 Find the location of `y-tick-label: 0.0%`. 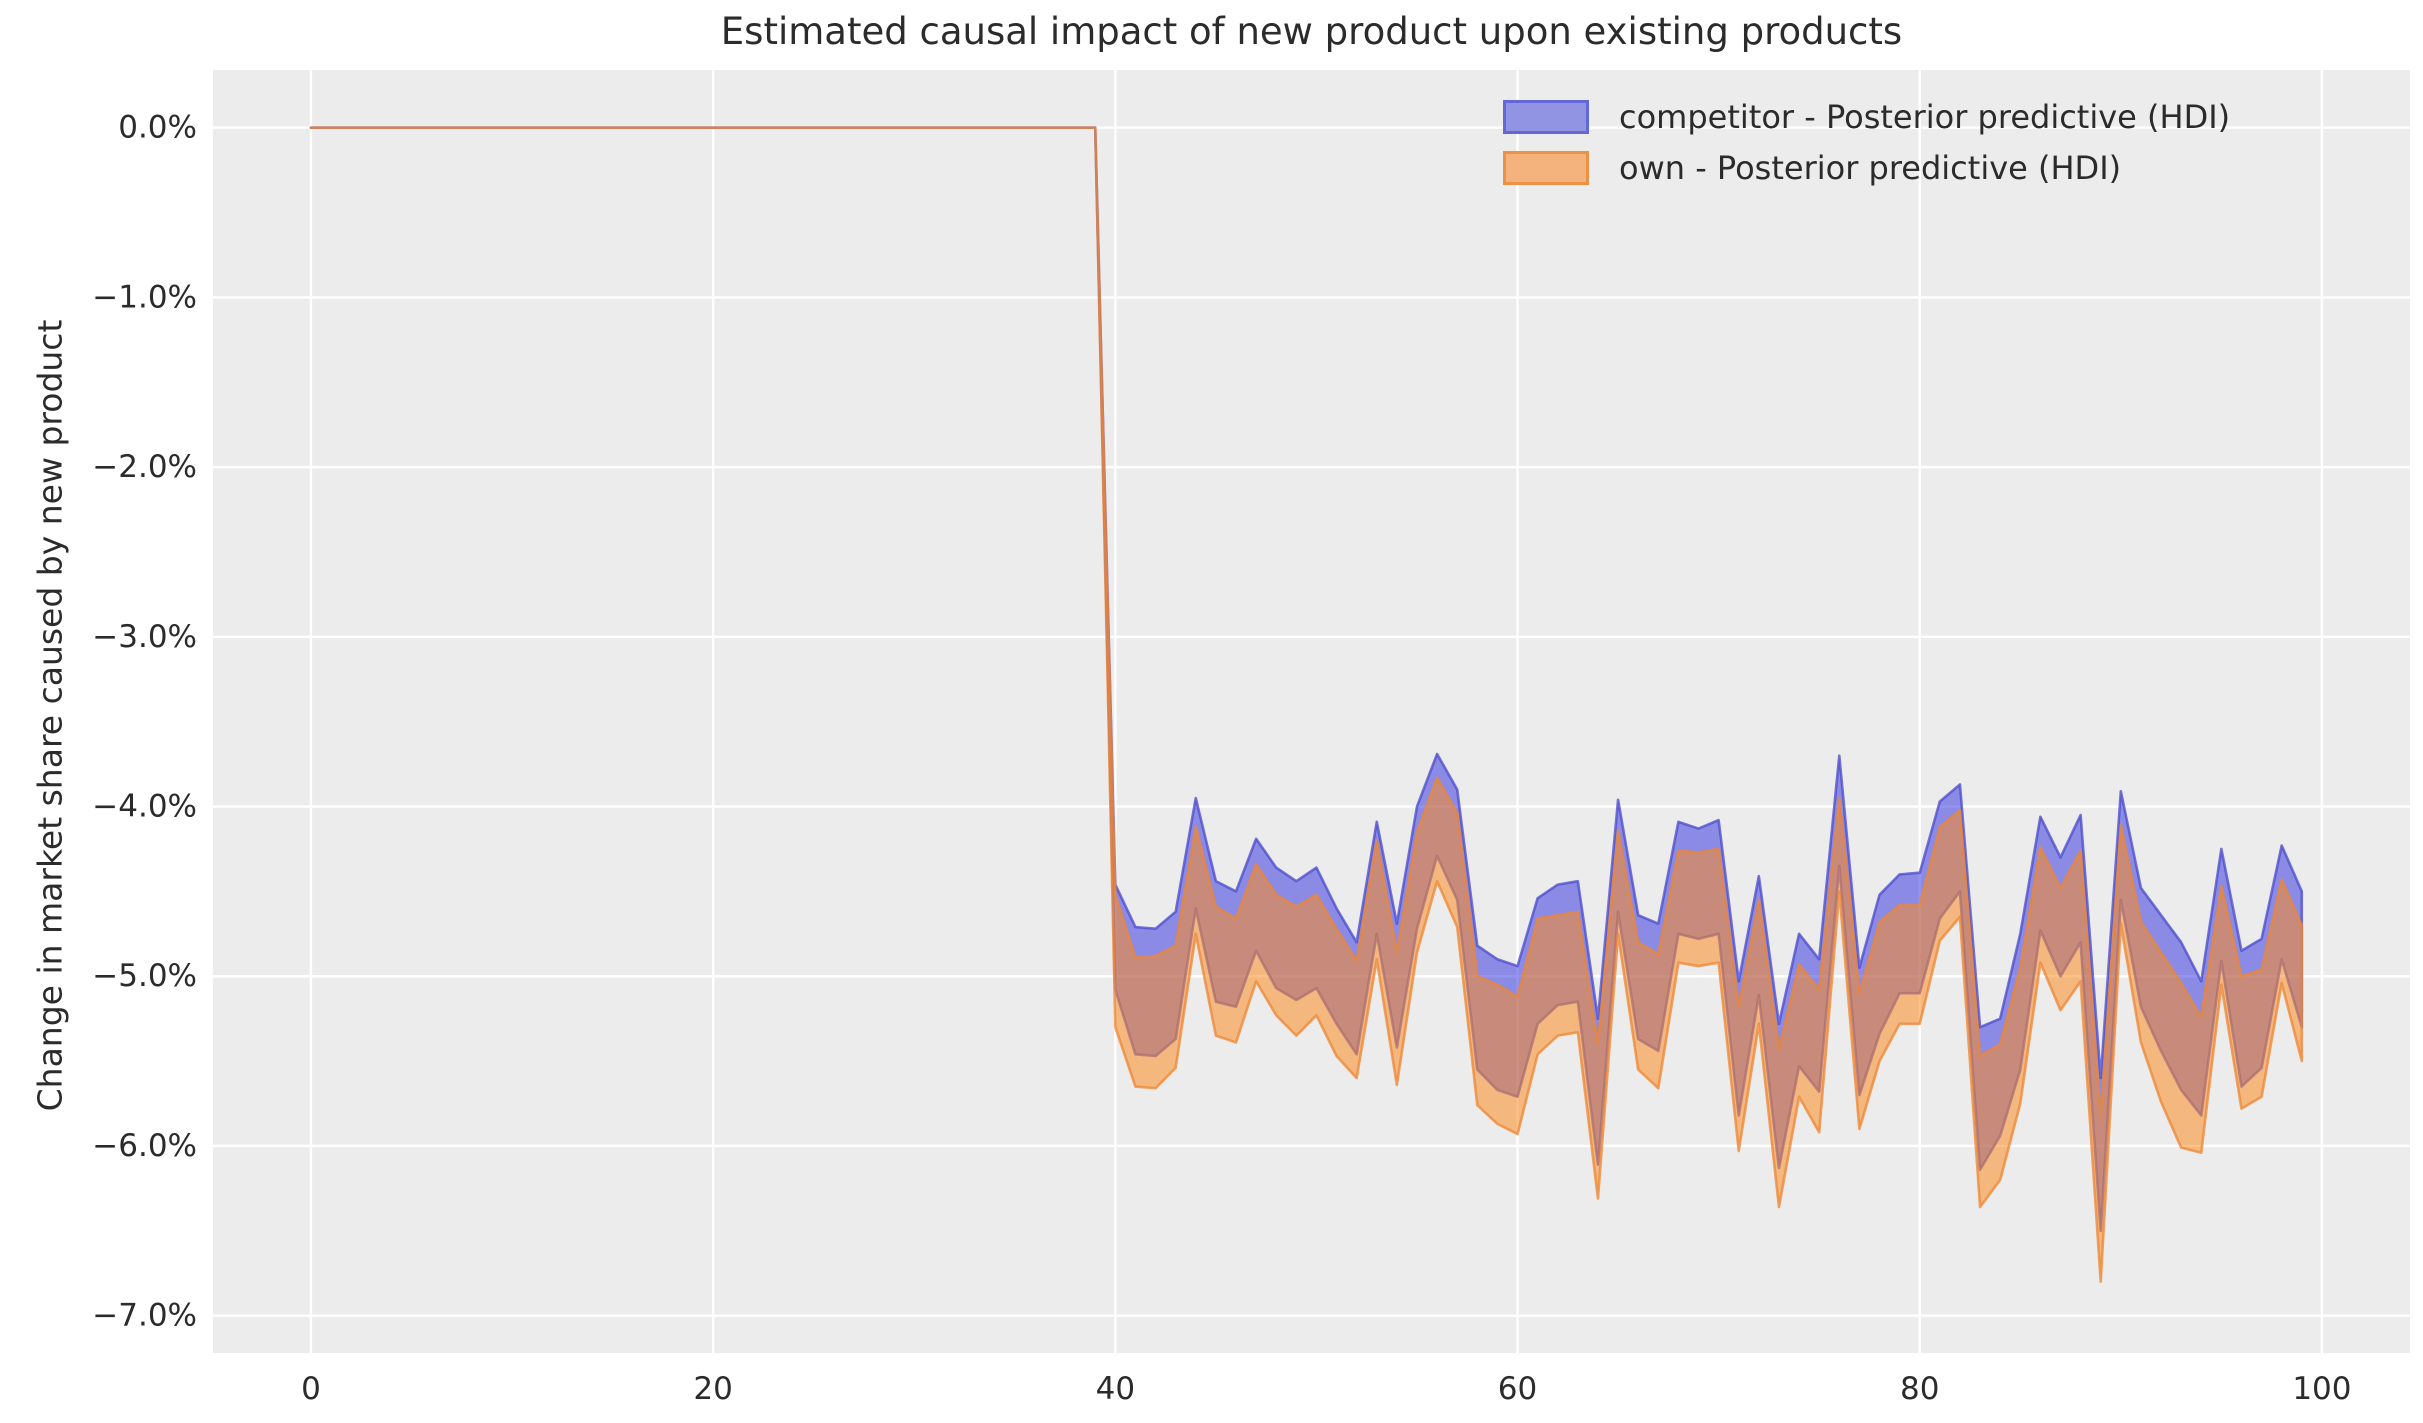

y-tick-label: 0.0% is located at coordinates (157, 128).